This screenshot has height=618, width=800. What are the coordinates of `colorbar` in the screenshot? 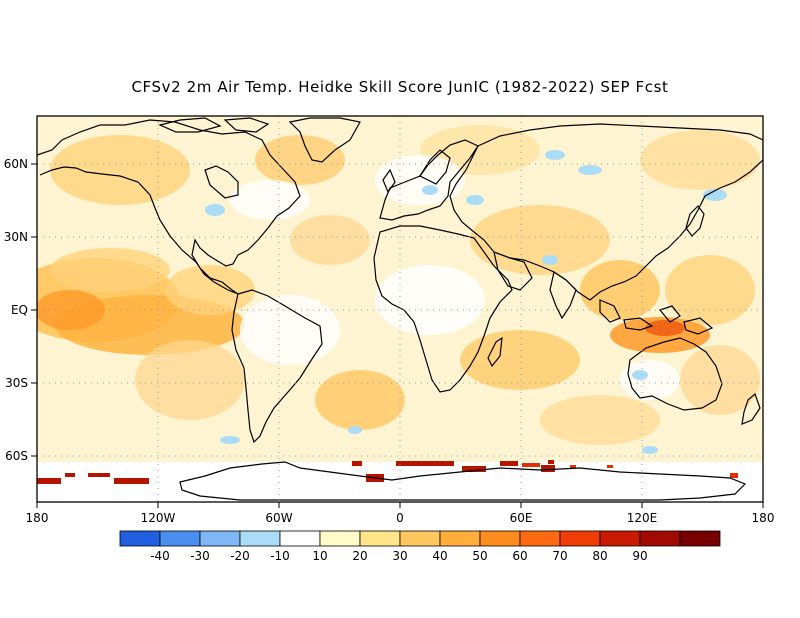 It's located at (420, 538).